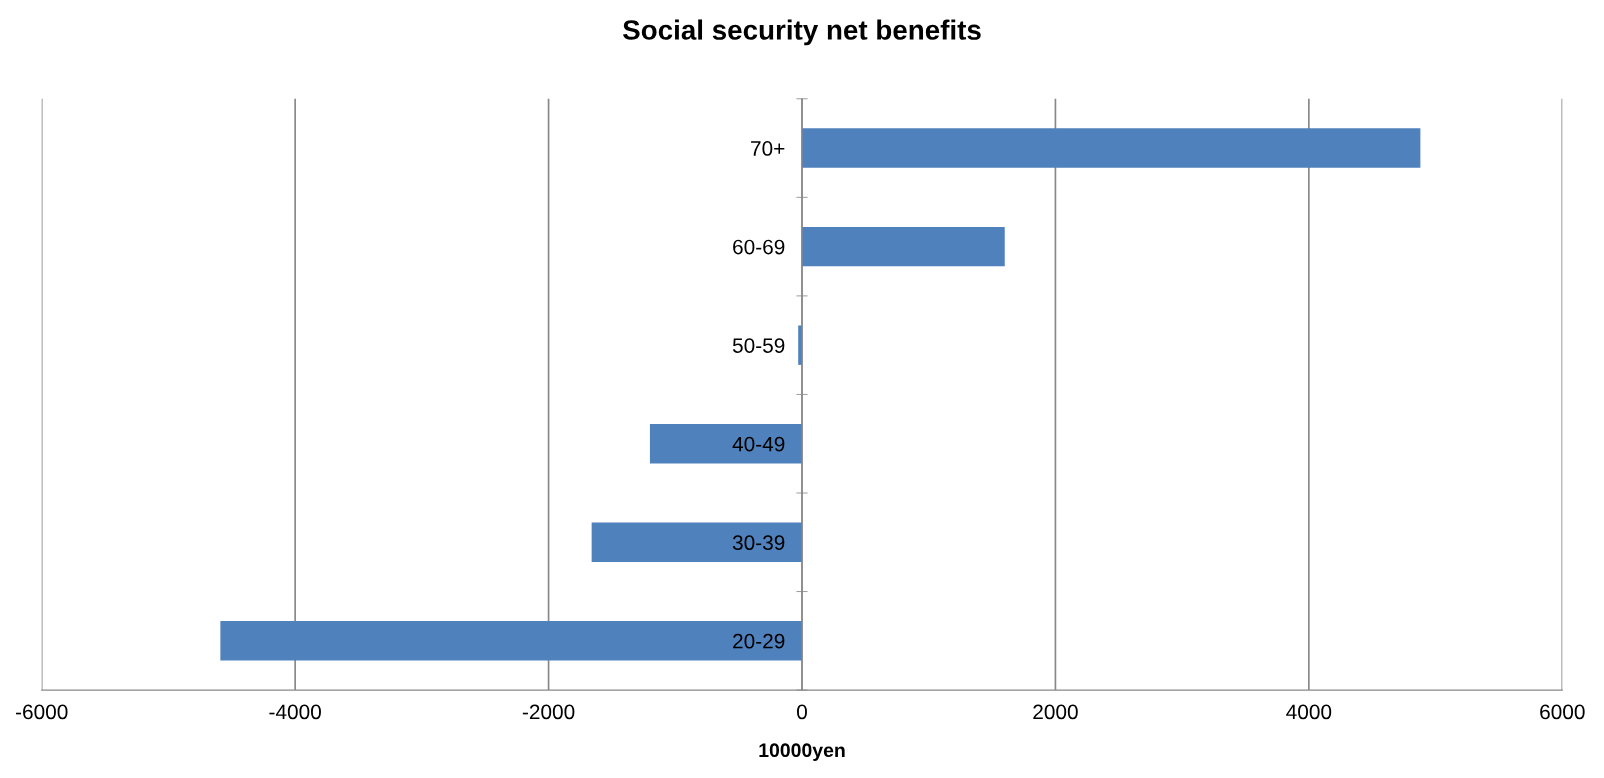  Describe the element at coordinates (802, 712) in the screenshot. I see `x-tick-label: 0` at that location.